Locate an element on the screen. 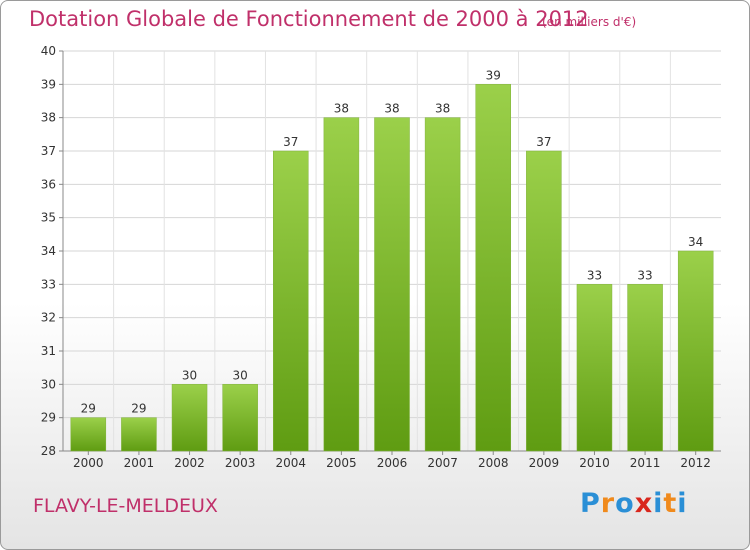 The image size is (750, 550). x-tick-label: 2006 is located at coordinates (392, 463).